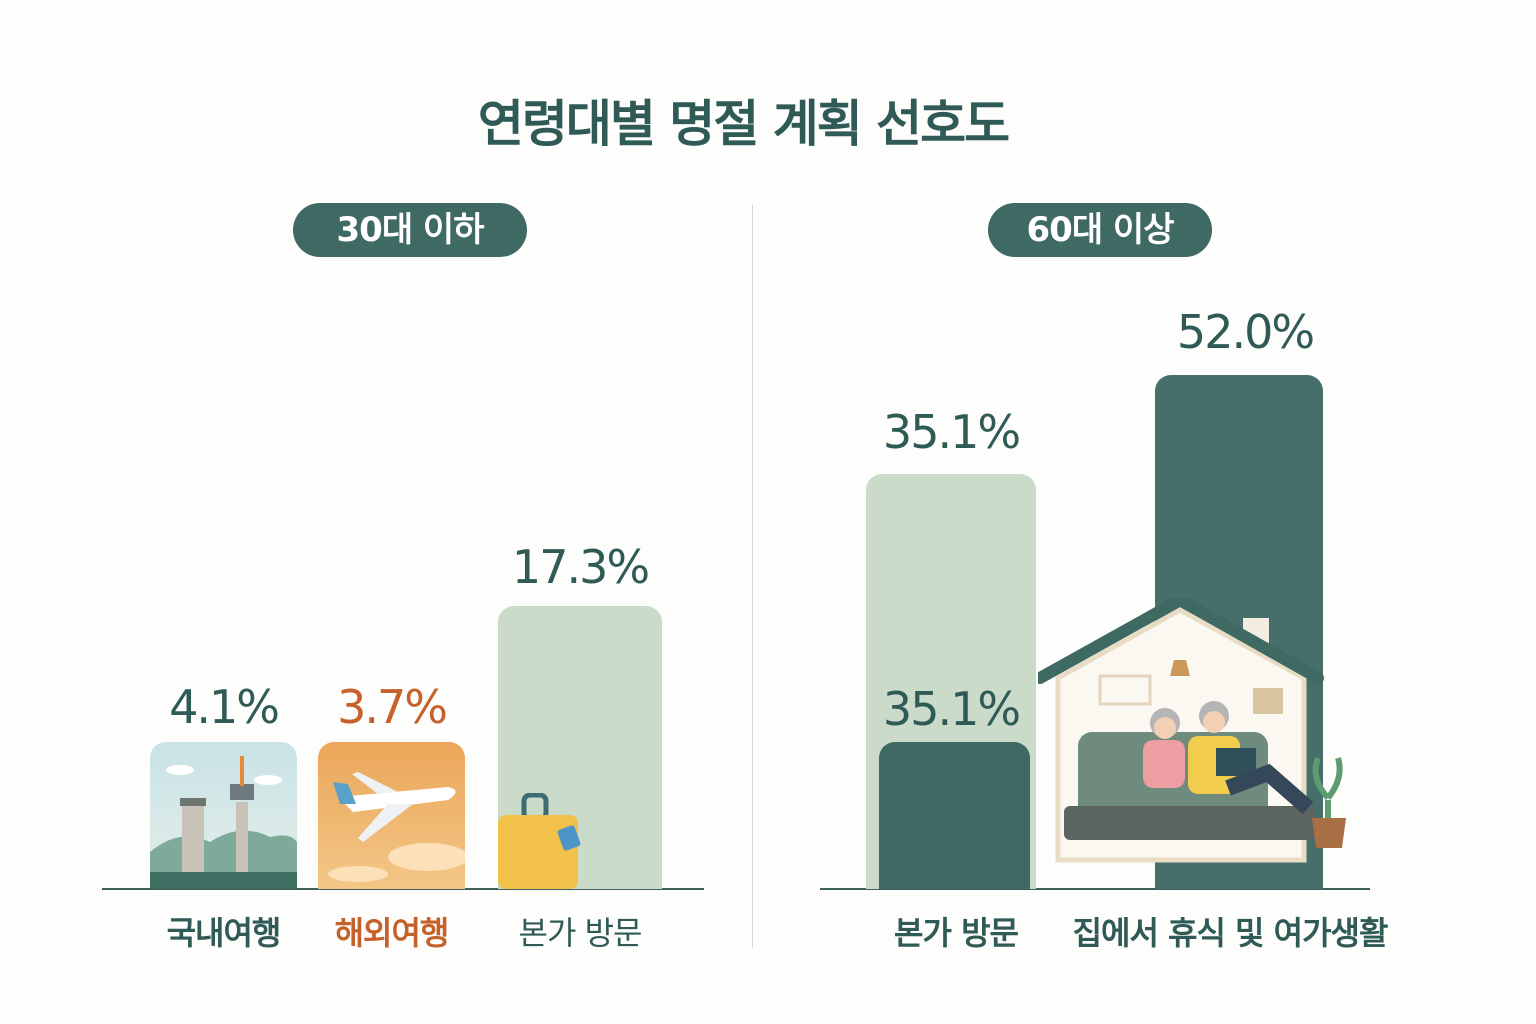  What do you see at coordinates (743, 124) in the screenshot?
I see `chart-title: 연령대별 명절 계획 선호도` at bounding box center [743, 124].